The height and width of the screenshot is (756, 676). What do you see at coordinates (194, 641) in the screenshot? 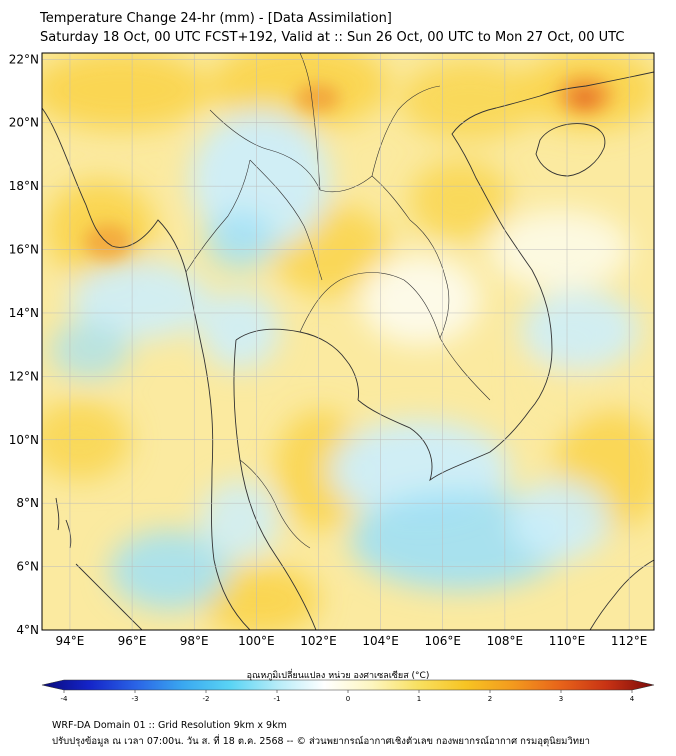
I see `lon-tick-label: 98°E` at bounding box center [194, 641].